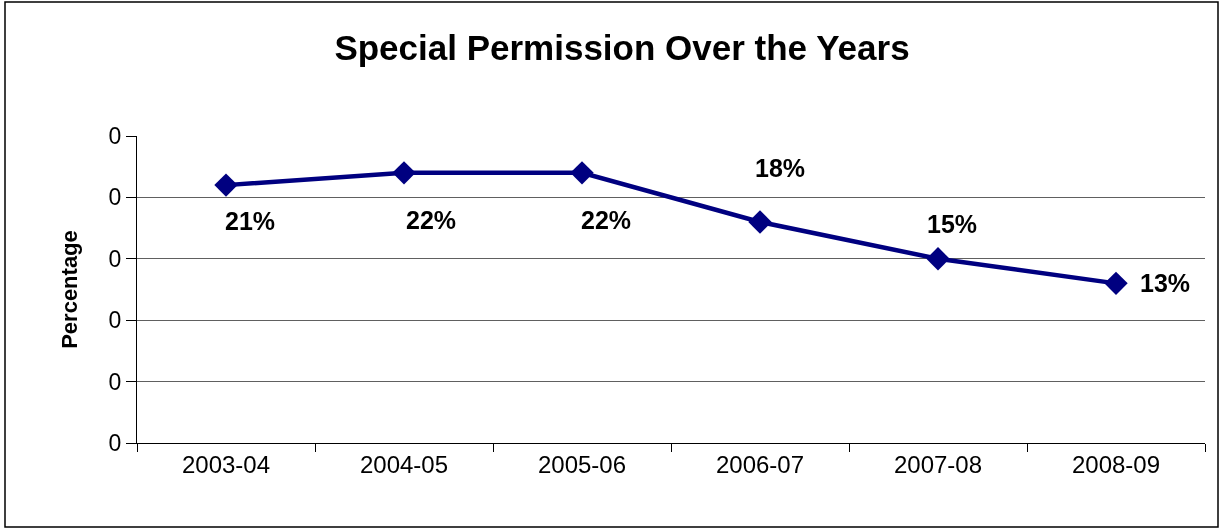 The width and height of the screenshot is (1222, 529). Describe the element at coordinates (70, 289) in the screenshot. I see `y-axis-title: Percentage` at that location.